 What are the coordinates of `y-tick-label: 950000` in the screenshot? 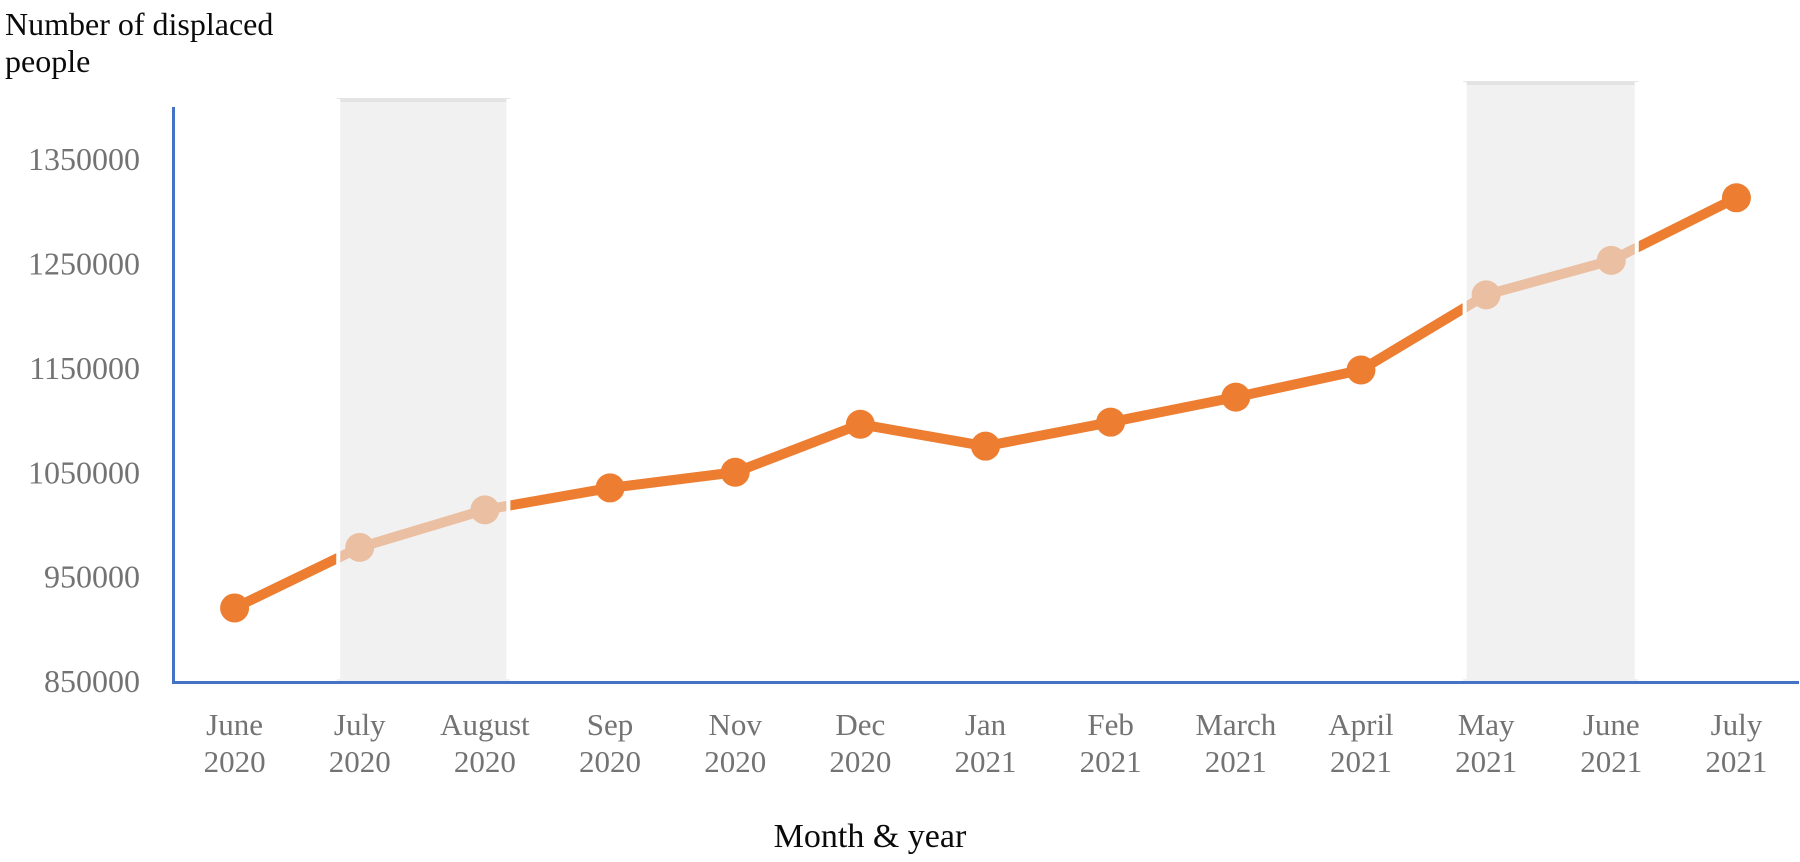 It's located at (92, 577).